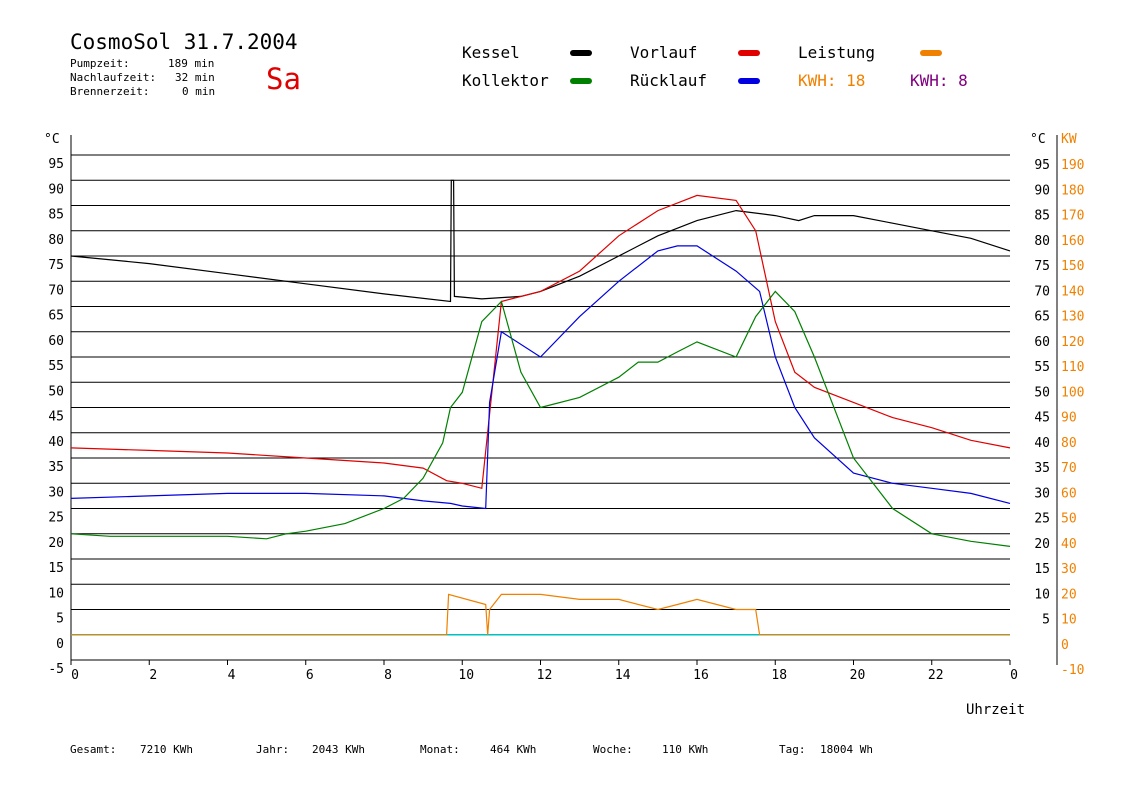  What do you see at coordinates (153, 675) in the screenshot?
I see `x-tick-label: 2` at bounding box center [153, 675].